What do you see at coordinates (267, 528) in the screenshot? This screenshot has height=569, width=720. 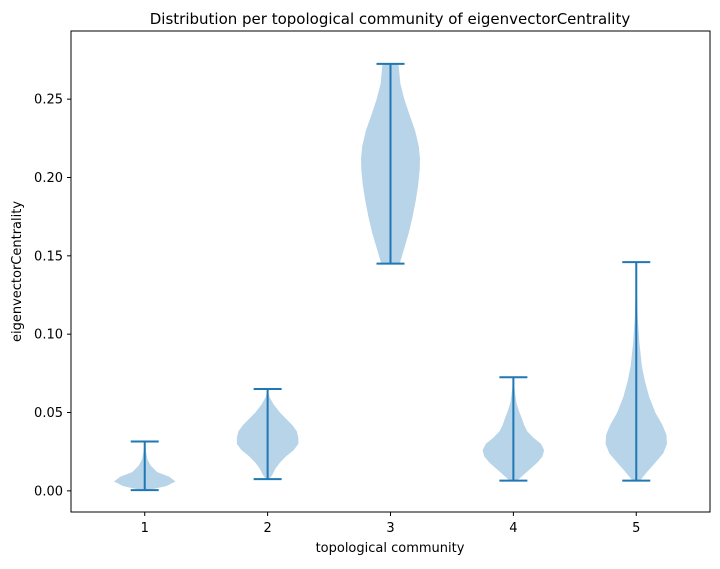 I see `x-tick-label: 2` at bounding box center [267, 528].